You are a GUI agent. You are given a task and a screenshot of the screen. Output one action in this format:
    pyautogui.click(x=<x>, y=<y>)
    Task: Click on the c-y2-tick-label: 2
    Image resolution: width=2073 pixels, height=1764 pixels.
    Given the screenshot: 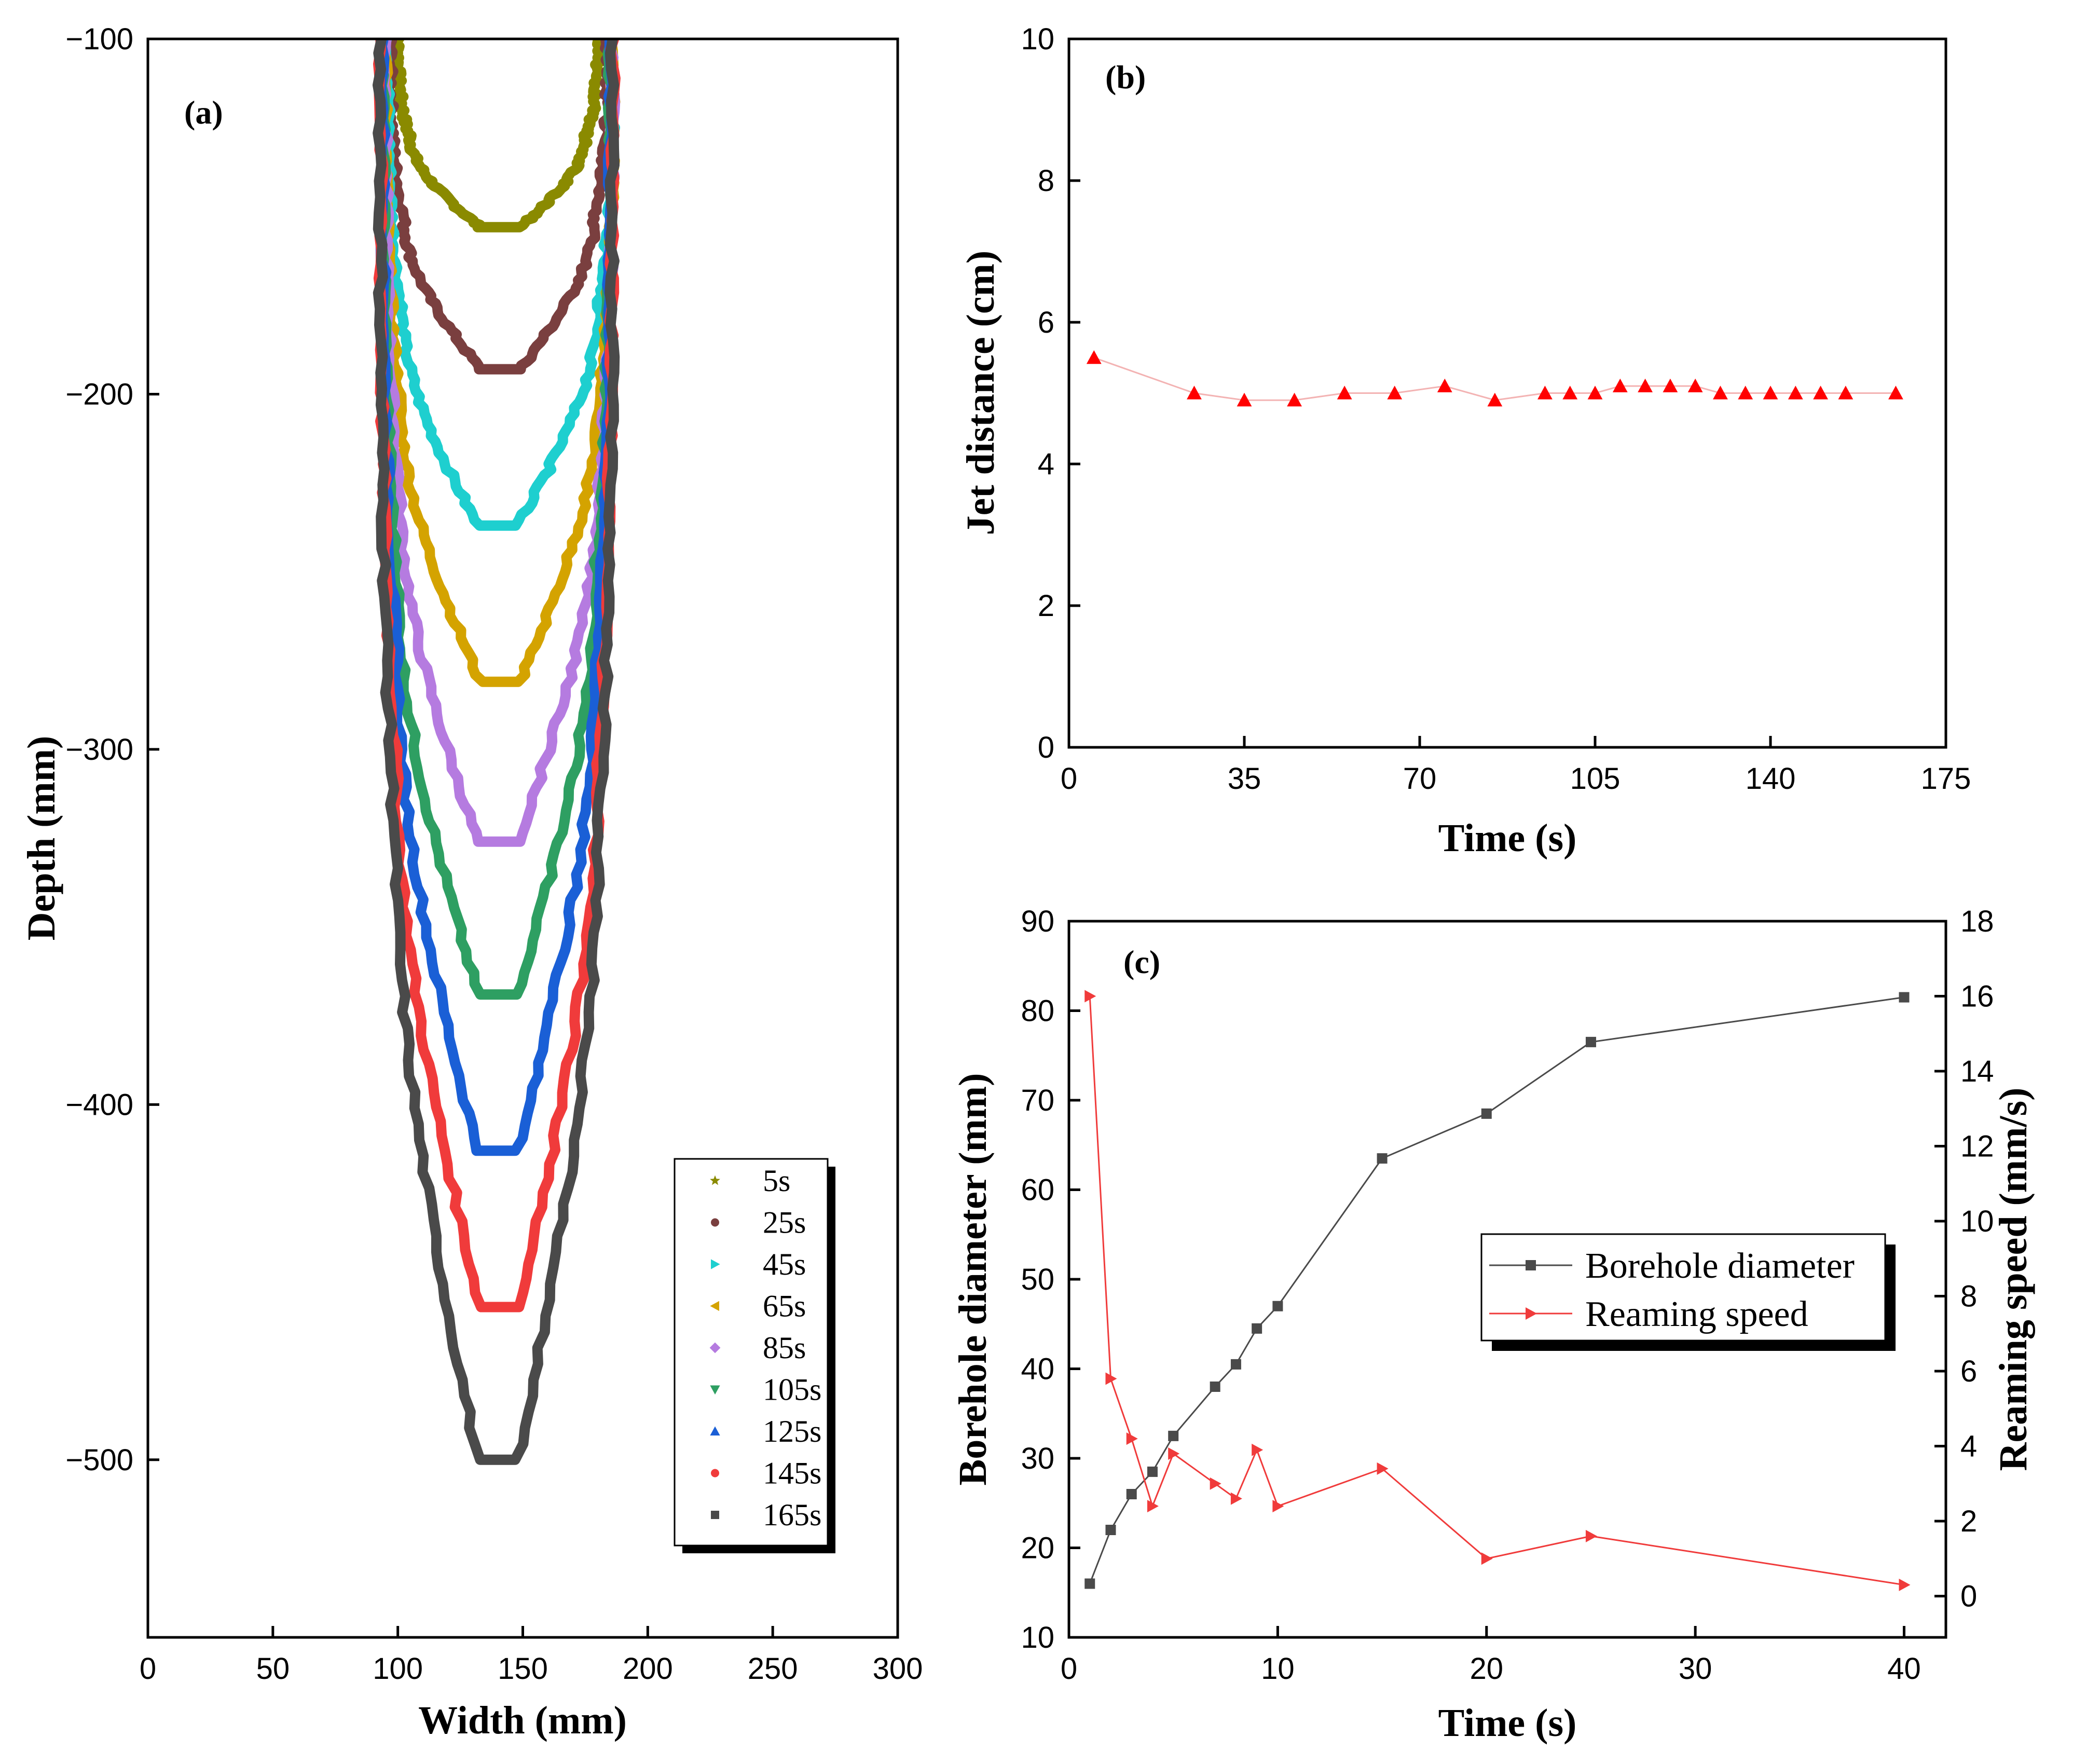 What is the action you would take?
    pyautogui.click(x=1968, y=1522)
    